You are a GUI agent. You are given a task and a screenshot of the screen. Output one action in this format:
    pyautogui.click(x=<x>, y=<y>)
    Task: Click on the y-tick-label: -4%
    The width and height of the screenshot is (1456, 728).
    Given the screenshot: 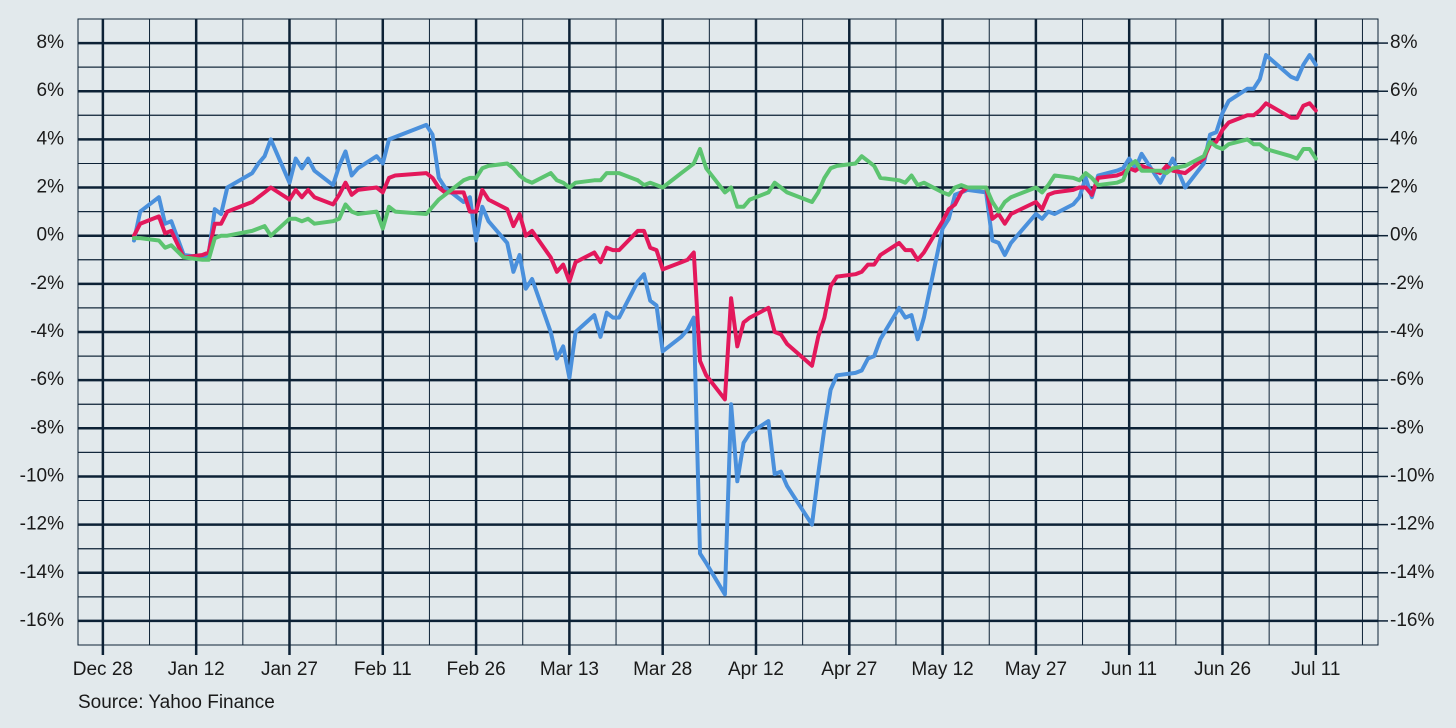 What is the action you would take?
    pyautogui.click(x=47, y=331)
    